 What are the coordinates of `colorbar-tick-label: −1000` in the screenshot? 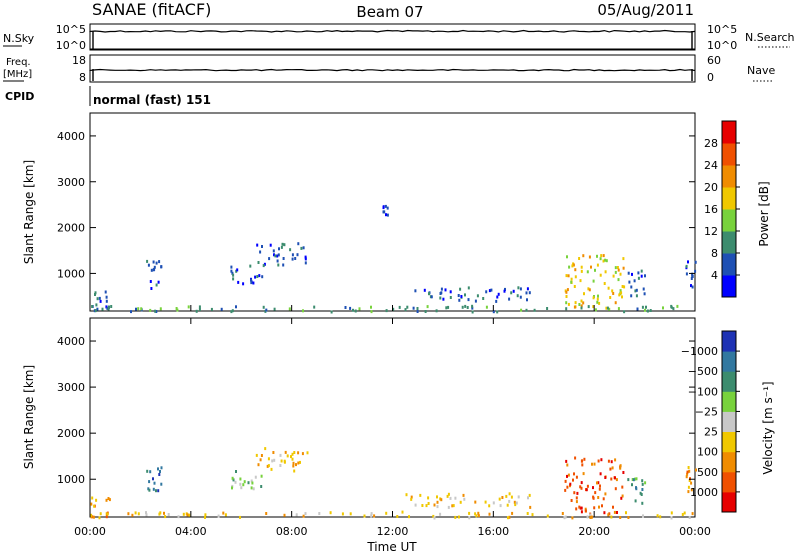 It's located at (699, 351).